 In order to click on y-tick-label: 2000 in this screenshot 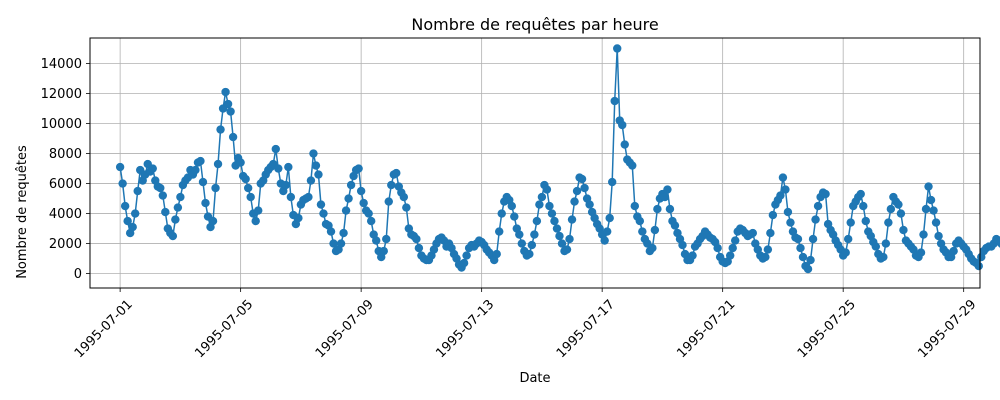, I will do `click(65, 244)`.